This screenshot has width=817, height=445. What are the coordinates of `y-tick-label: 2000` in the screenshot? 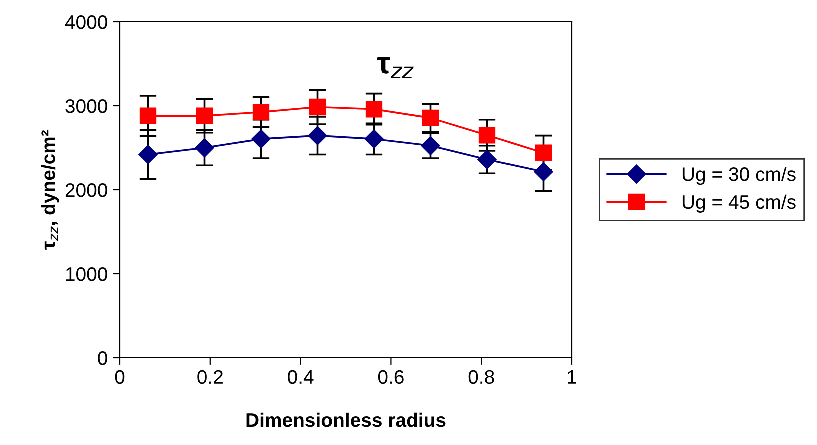 It's located at (87, 190).